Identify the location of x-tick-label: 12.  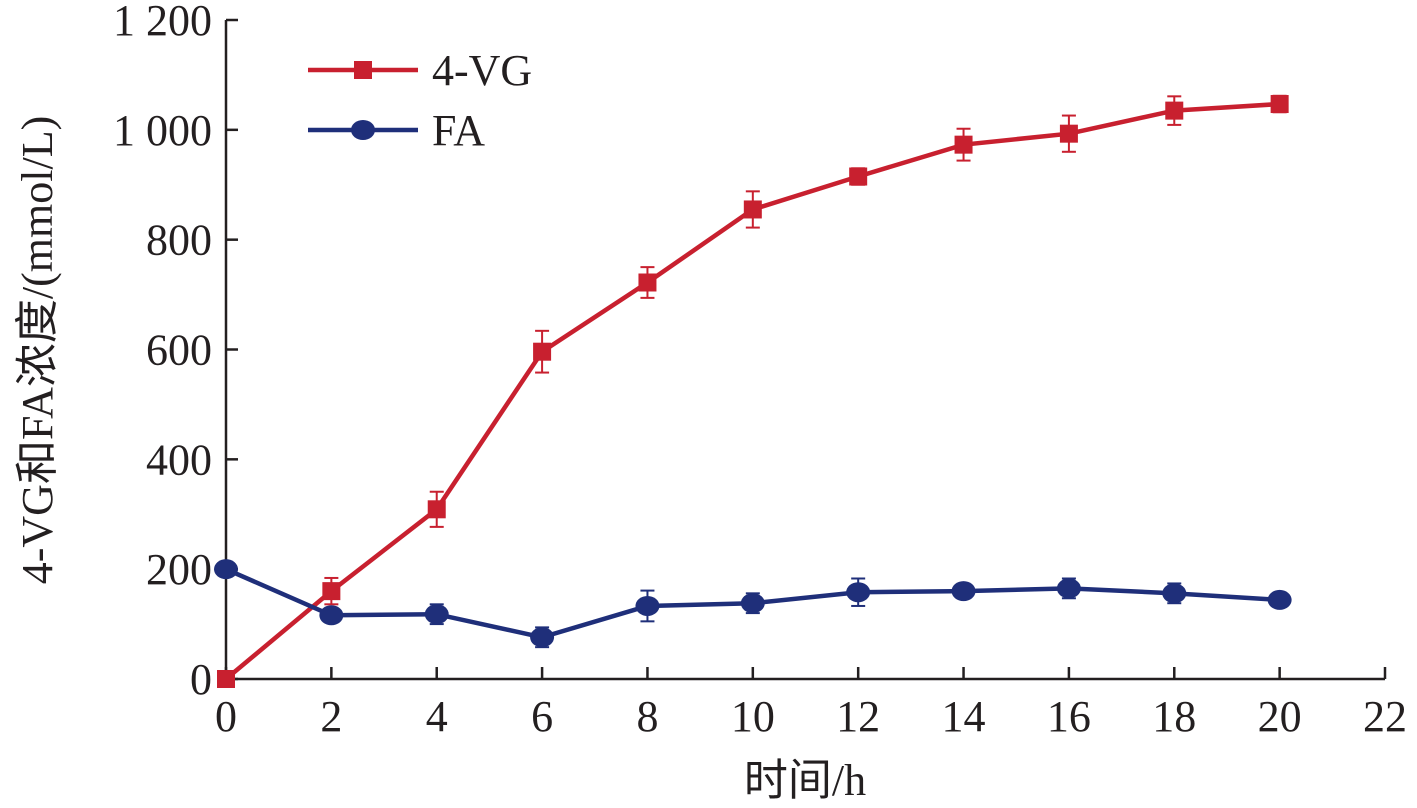
(858, 716).